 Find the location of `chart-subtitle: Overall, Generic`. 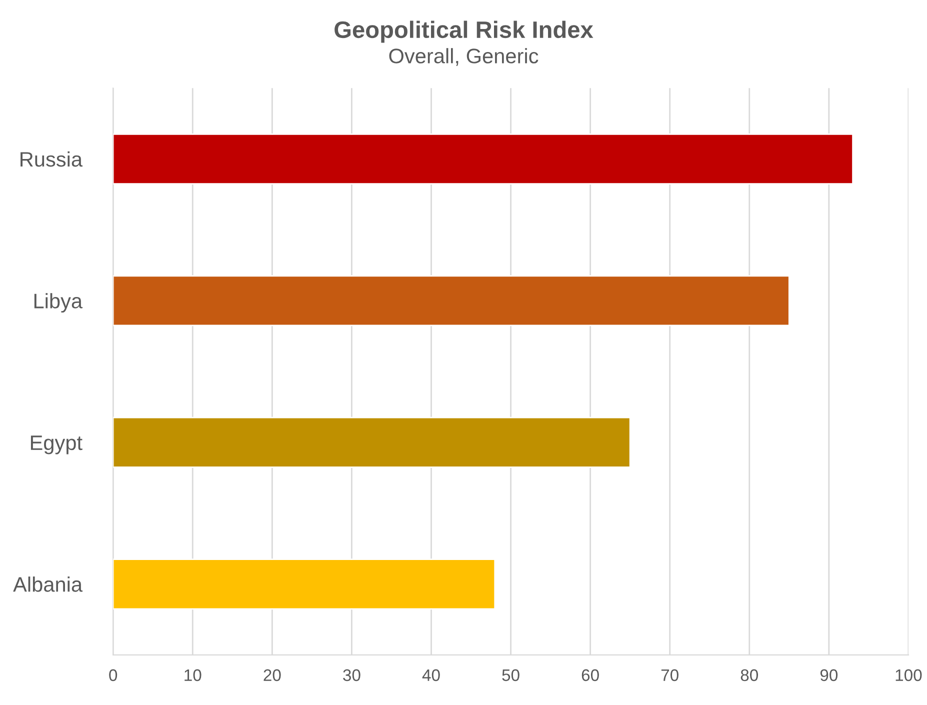

chart-subtitle: Overall, Generic is located at coordinates (463, 57).